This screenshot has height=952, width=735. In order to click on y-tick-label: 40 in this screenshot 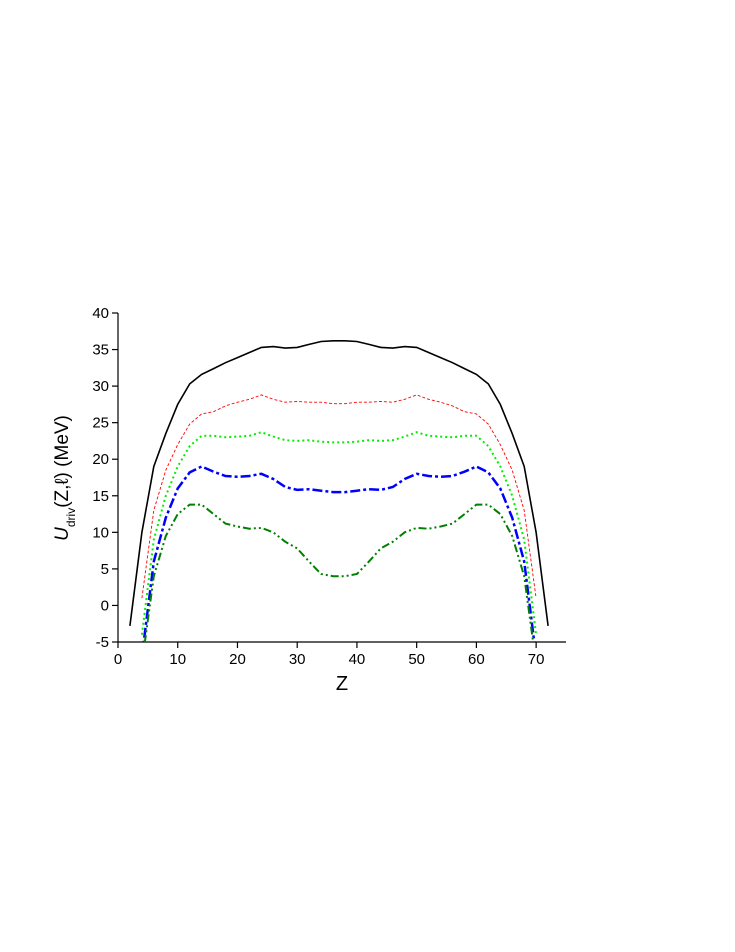, I will do `click(100, 313)`.